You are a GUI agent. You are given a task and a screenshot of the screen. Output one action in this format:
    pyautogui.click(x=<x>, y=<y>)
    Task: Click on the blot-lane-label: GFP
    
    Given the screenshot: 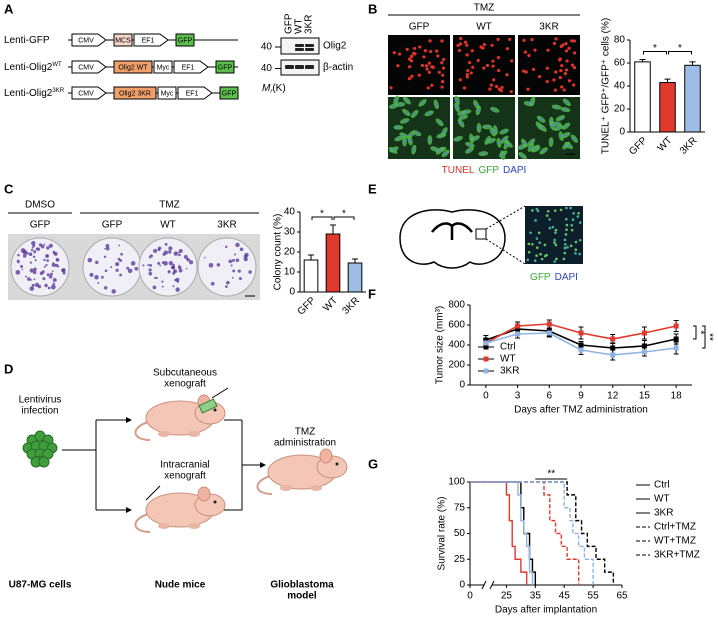 What is the action you would take?
    pyautogui.click(x=289, y=23)
    